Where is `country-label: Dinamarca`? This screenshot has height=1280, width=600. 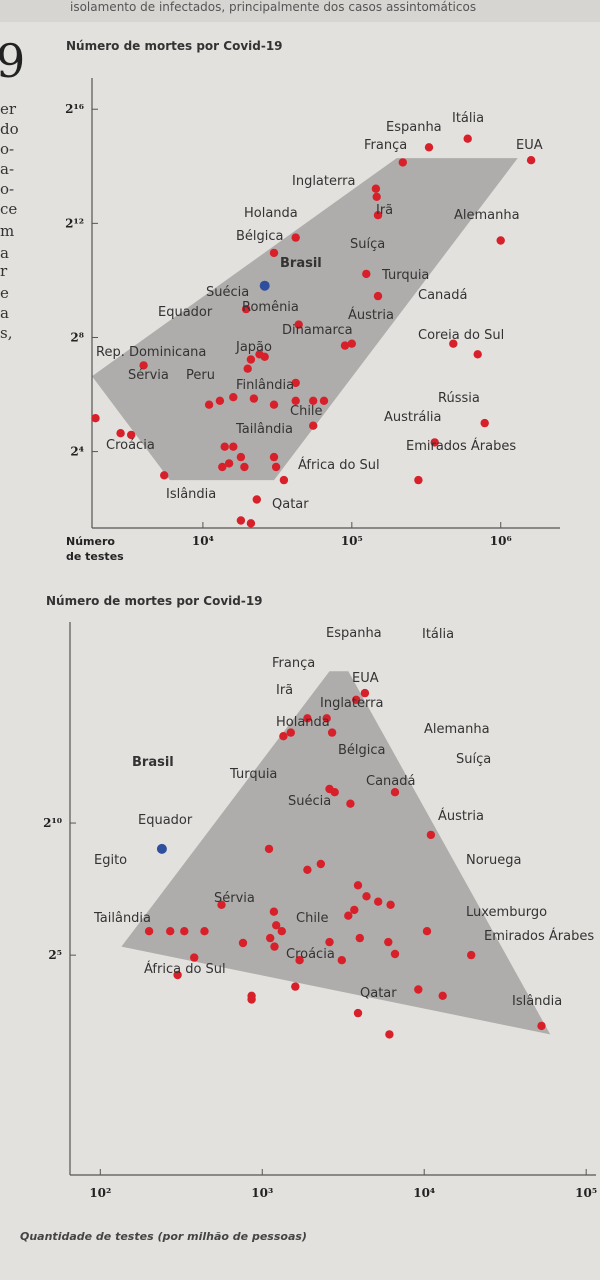 country-label: Dinamarca is located at coordinates (317, 330).